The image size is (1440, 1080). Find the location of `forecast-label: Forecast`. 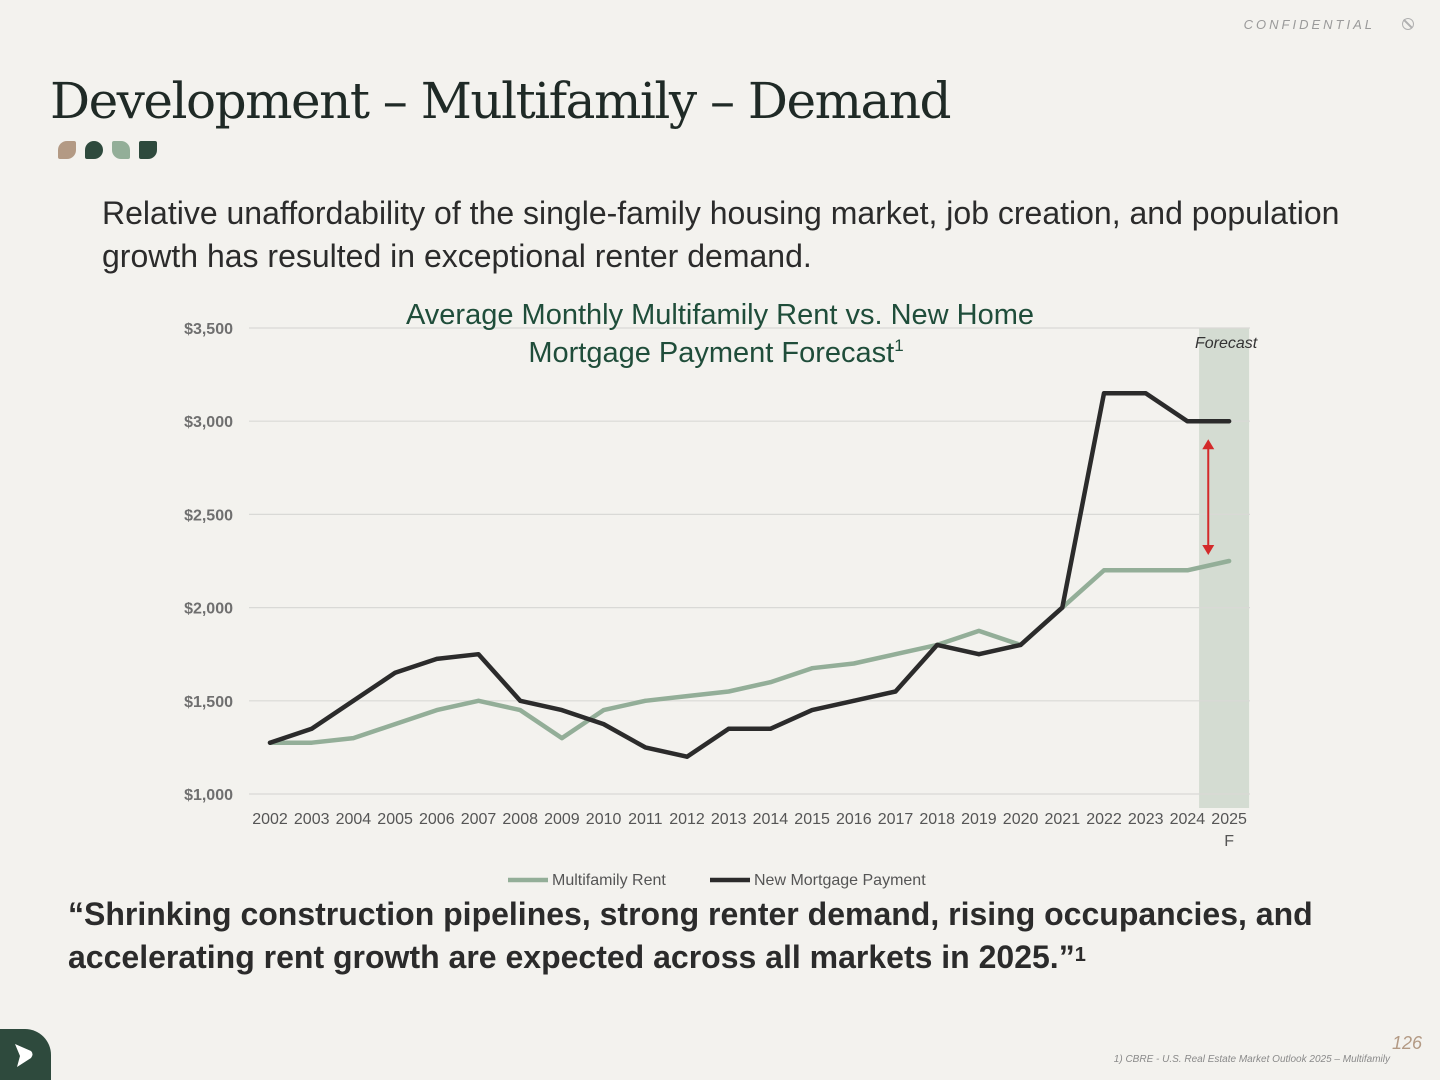

forecast-label: Forecast is located at coordinates (1226, 343).